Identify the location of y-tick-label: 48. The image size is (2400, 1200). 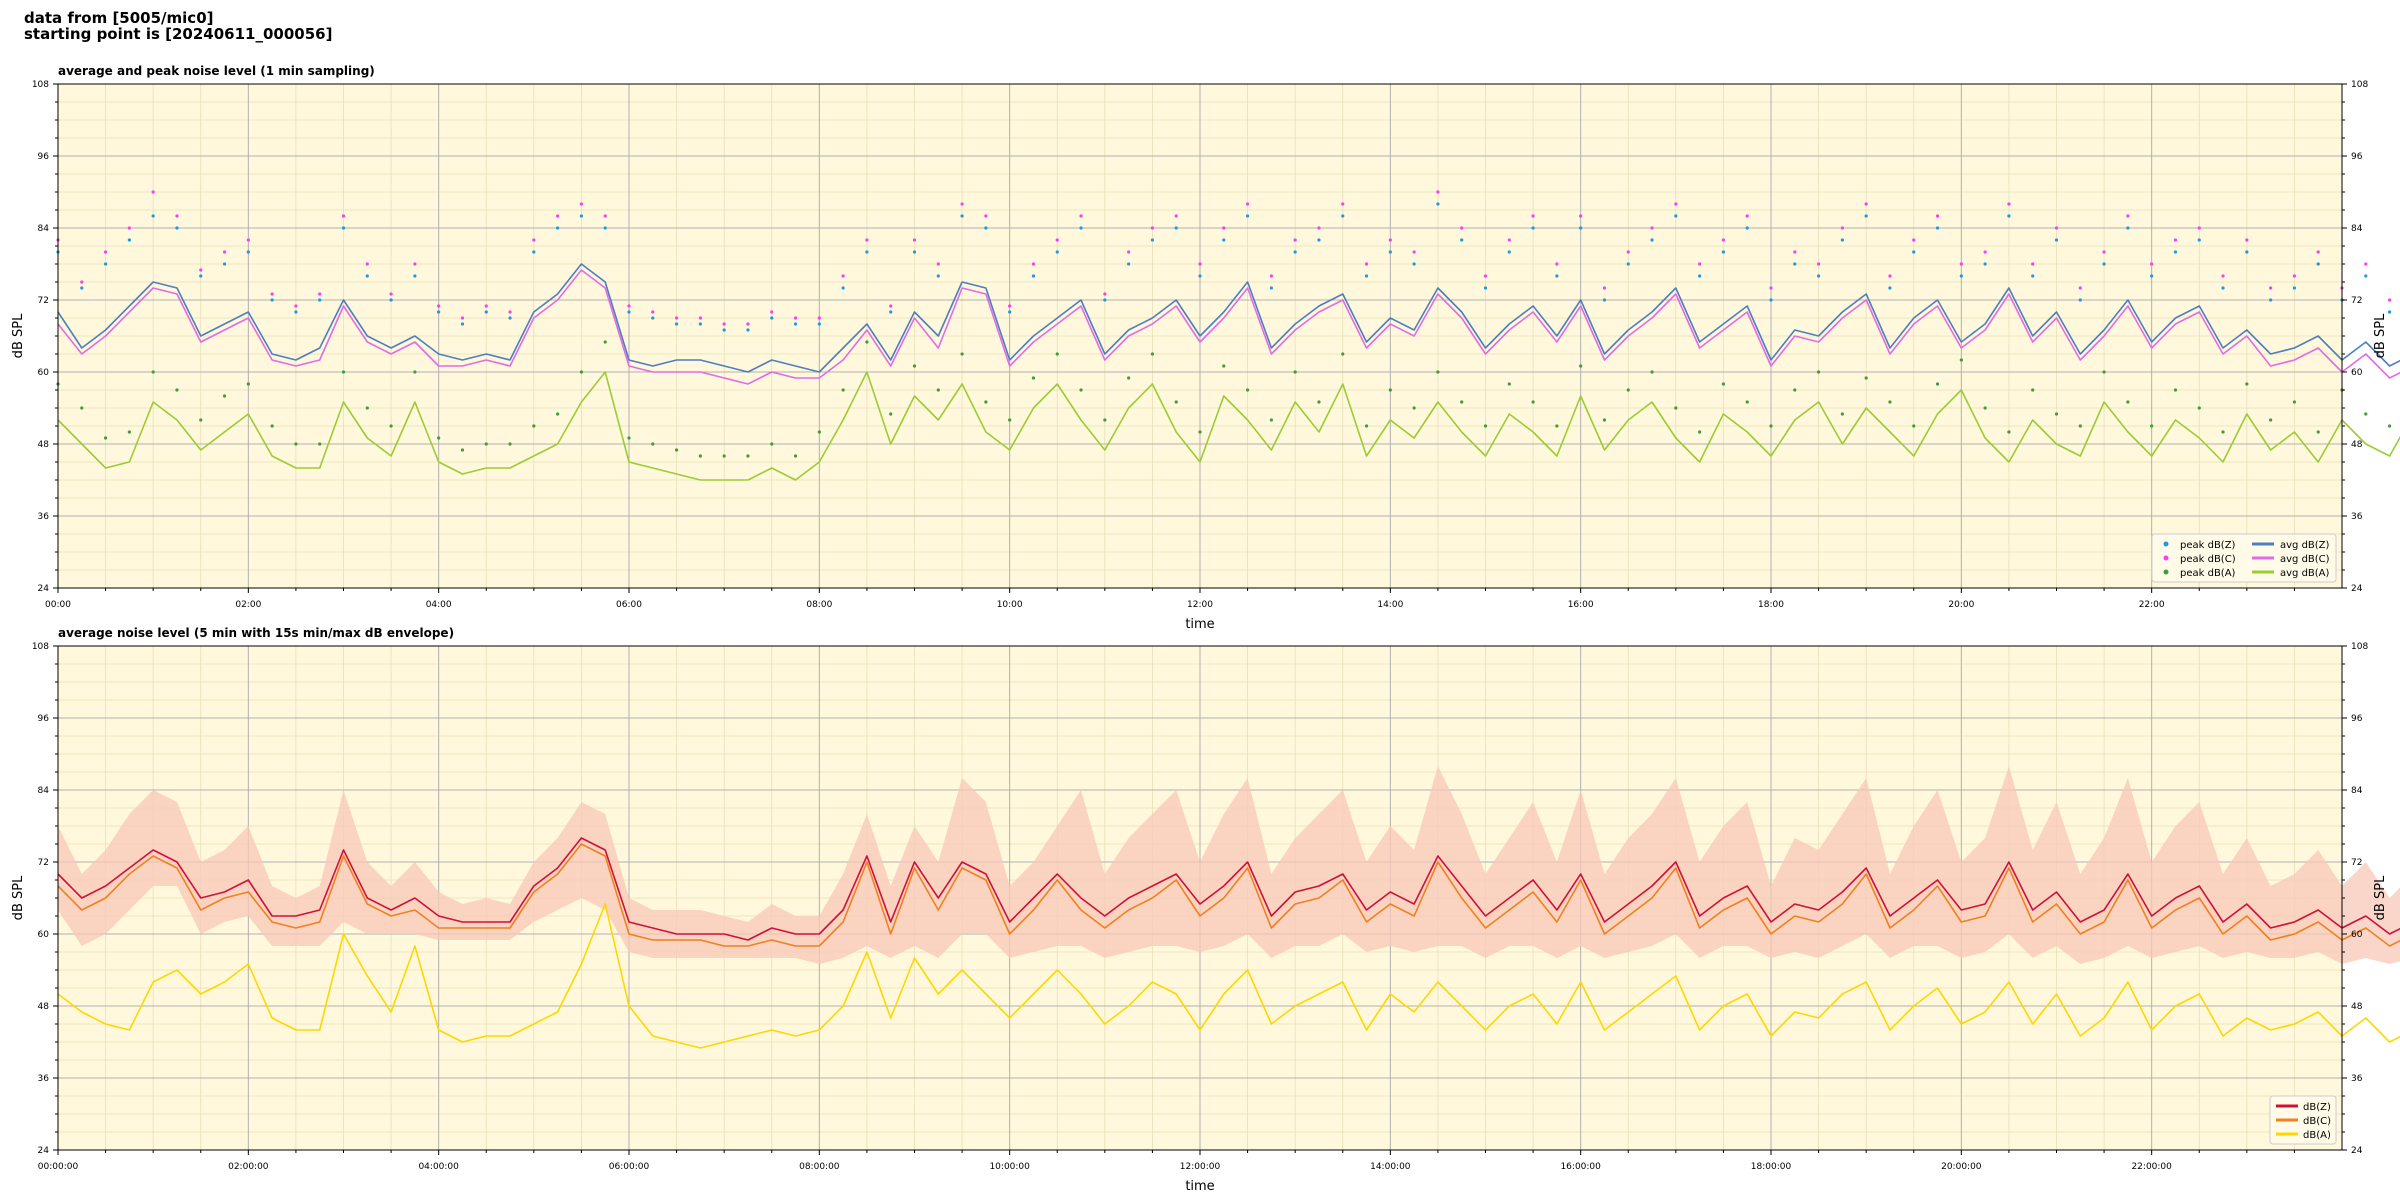
(44, 1007).